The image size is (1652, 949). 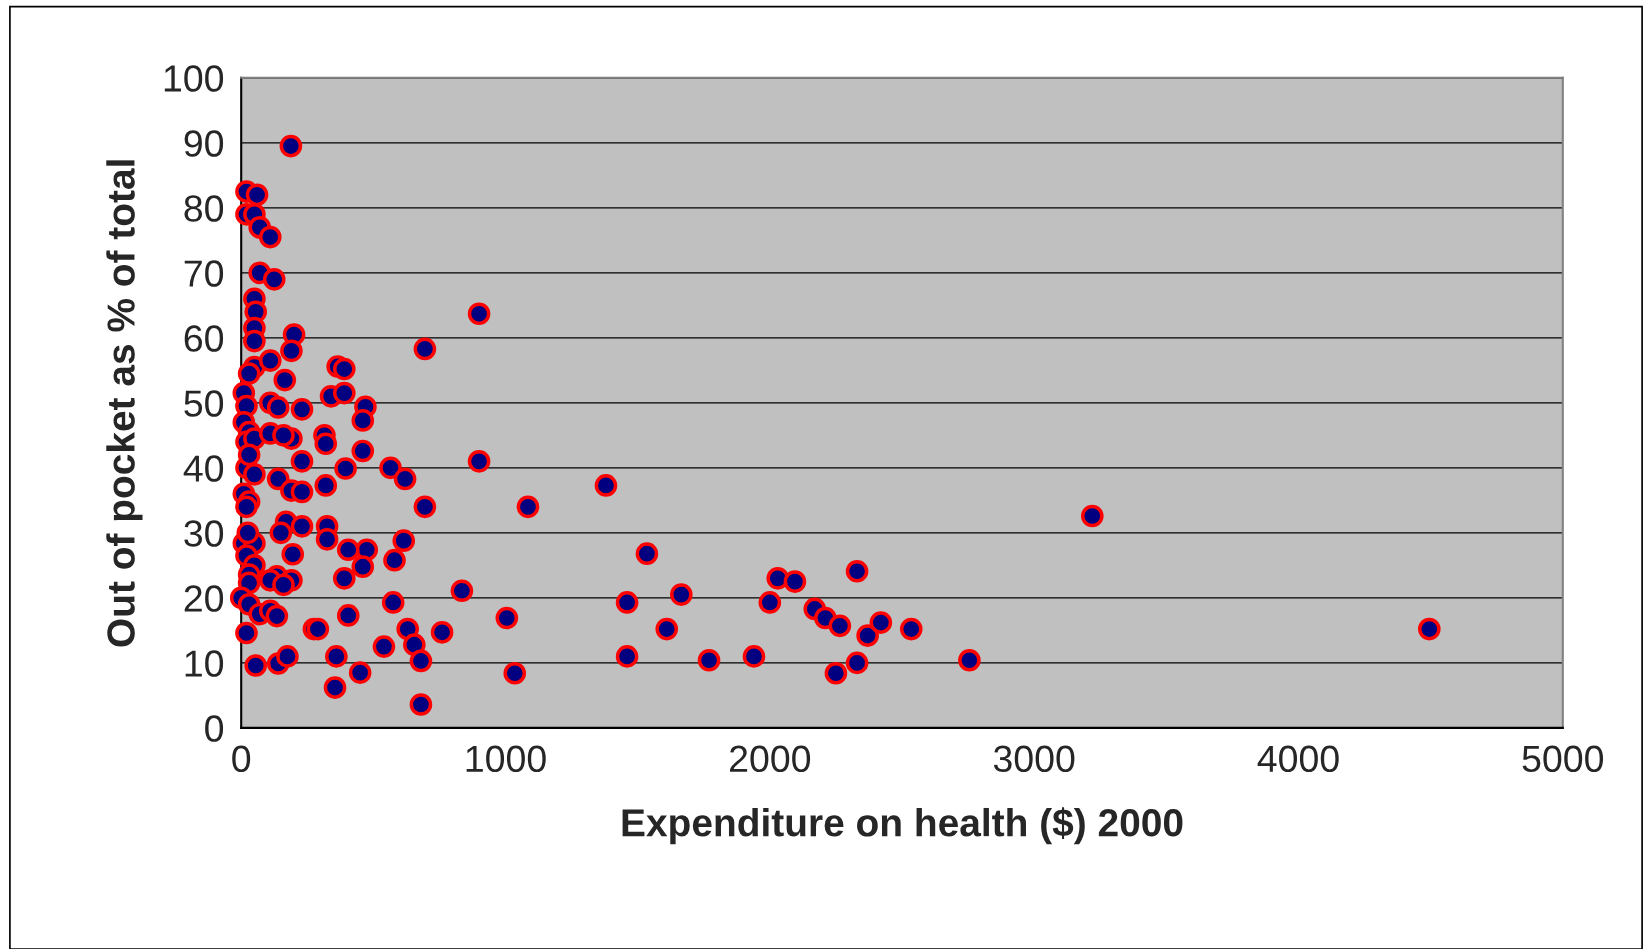 I want to click on y-tick-label: 100, so click(x=194, y=78).